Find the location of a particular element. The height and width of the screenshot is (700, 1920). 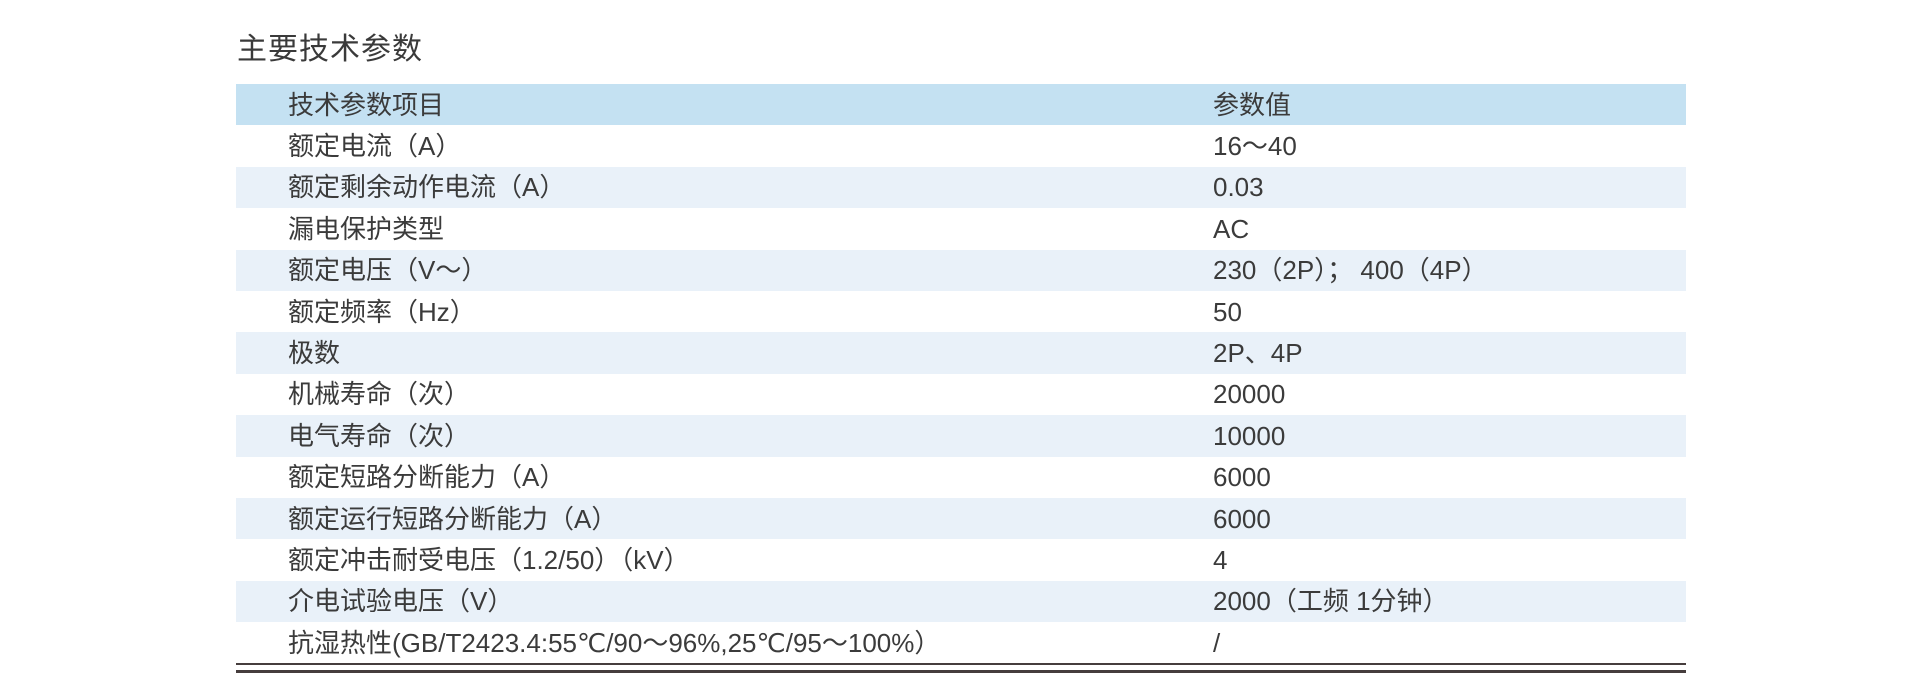

table-row: 额定电流（A） 16～40 is located at coordinates (961, 146).